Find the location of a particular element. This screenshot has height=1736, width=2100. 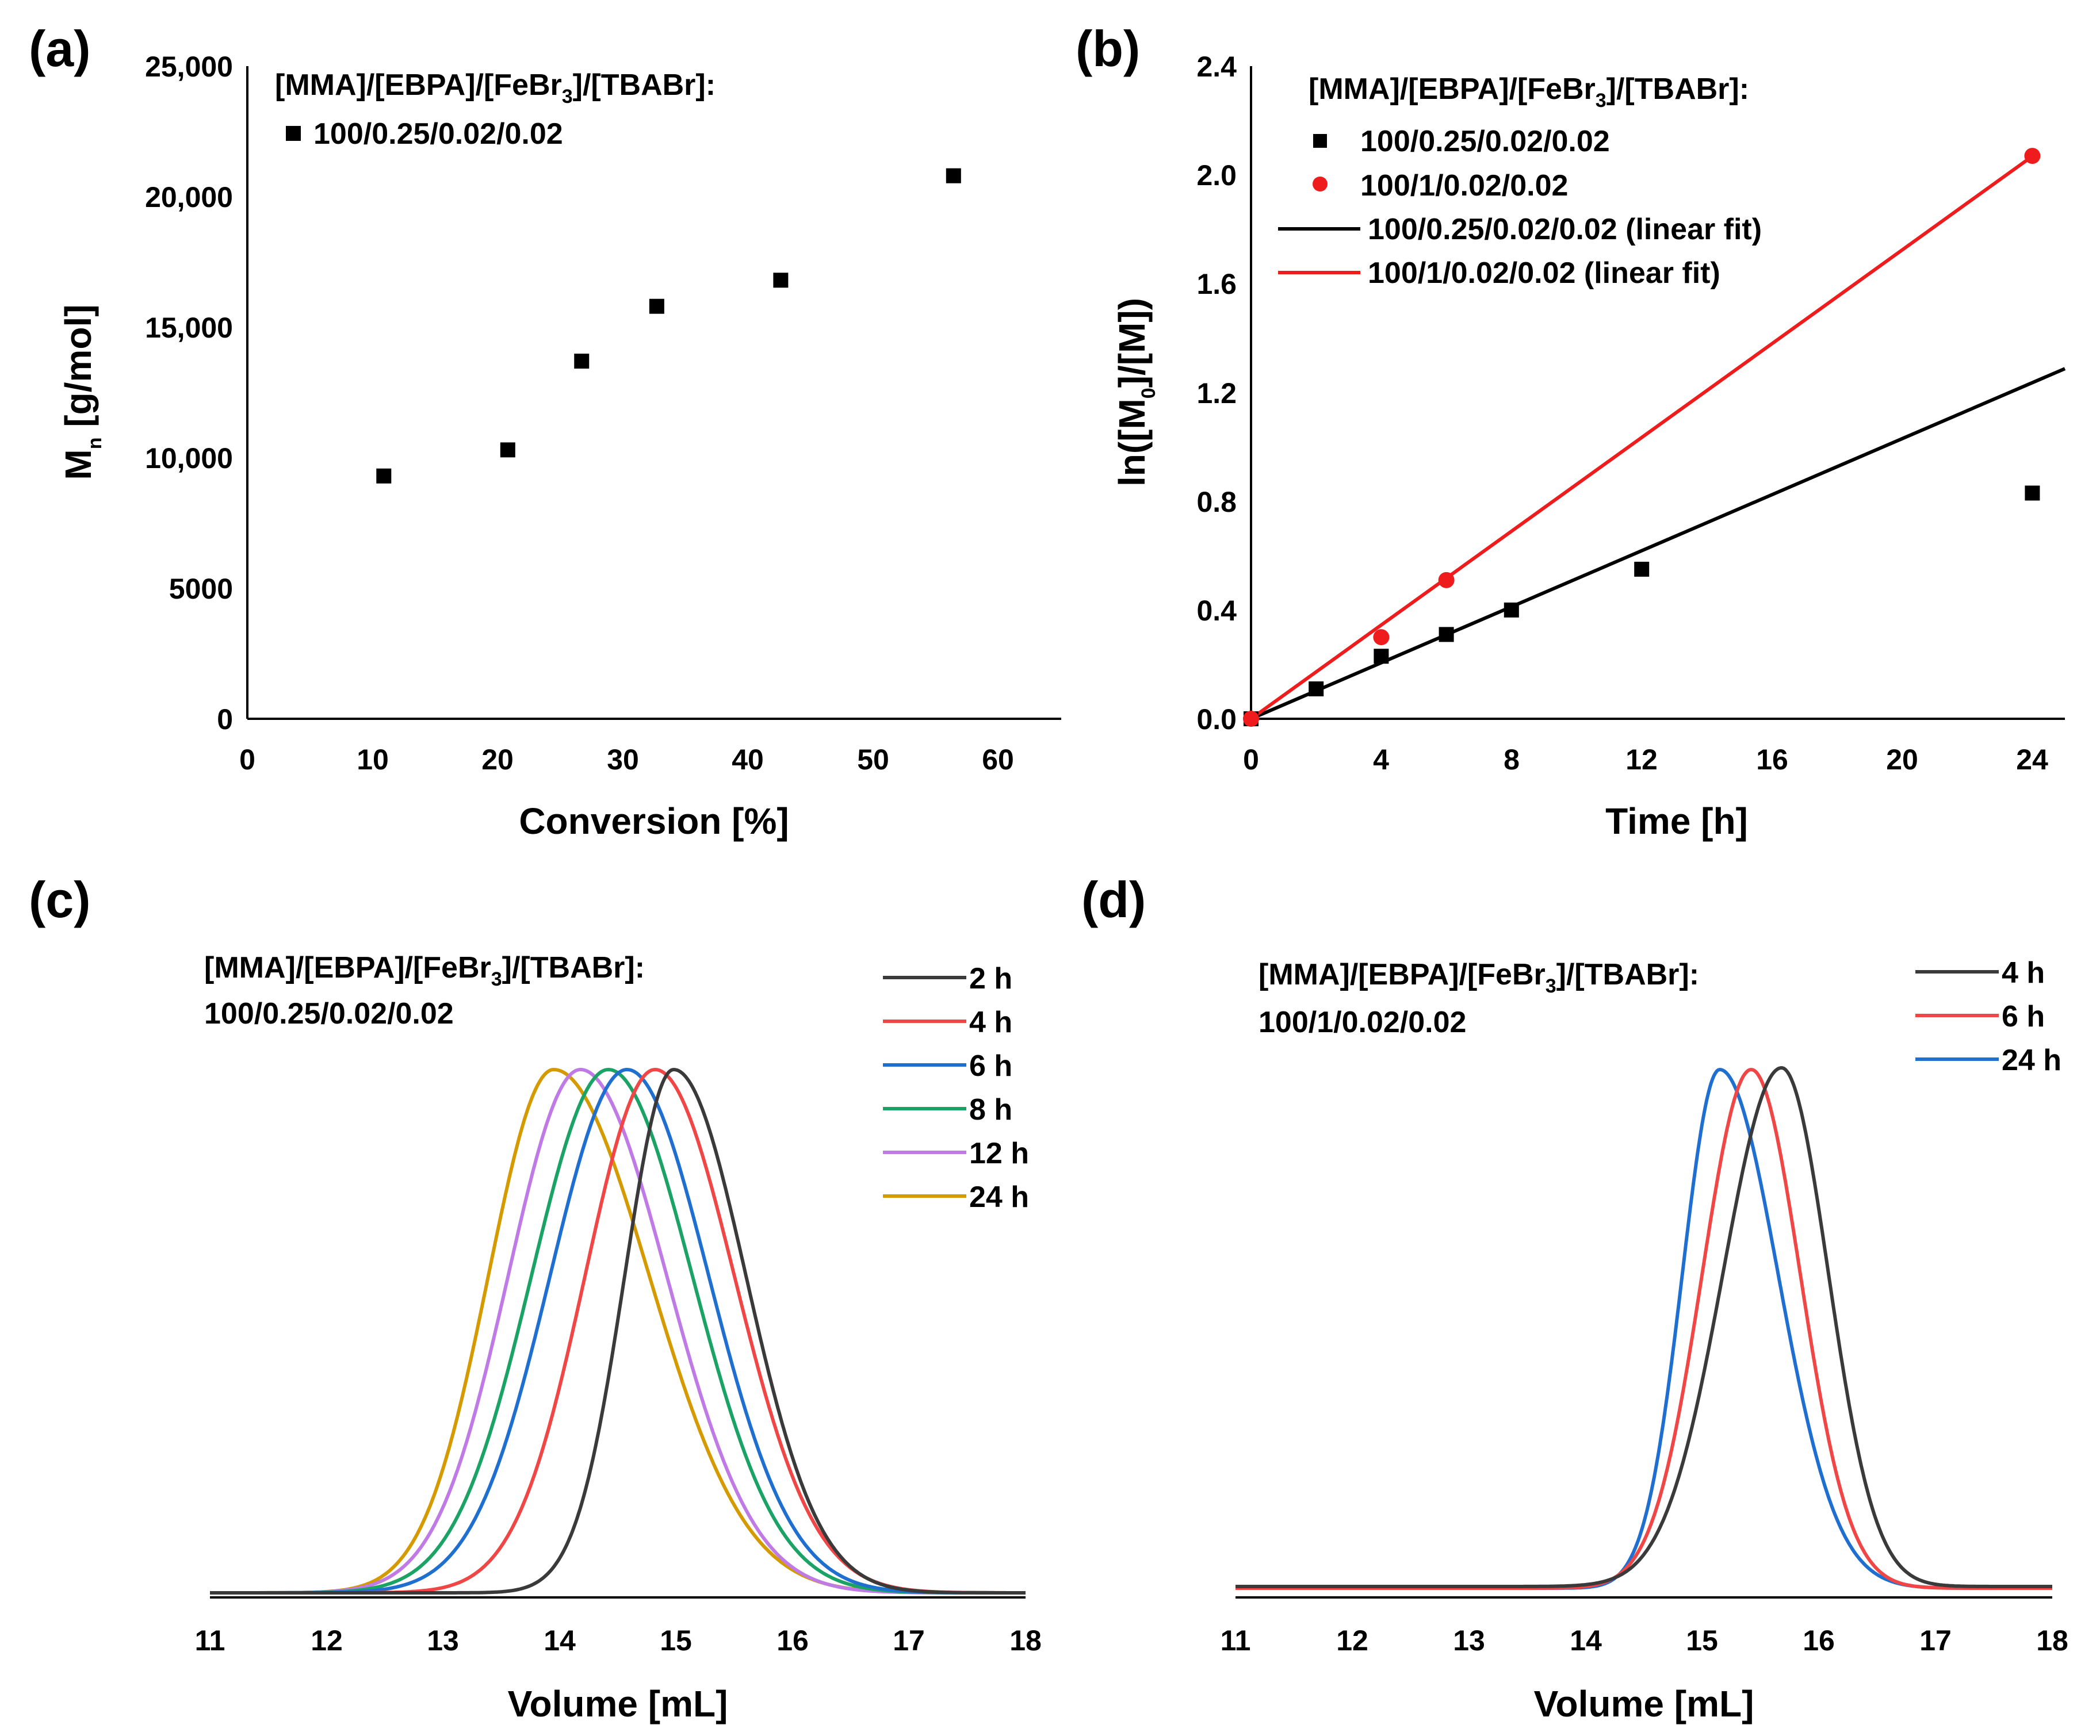

panel-c-xtick: 18 is located at coordinates (1026, 1640).